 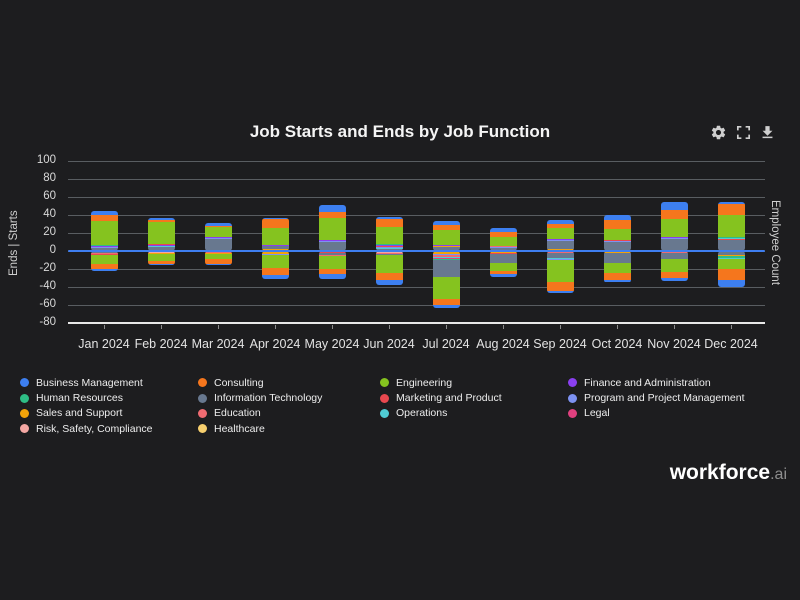 I want to click on legend-item-education: Education, so click(x=289, y=413).